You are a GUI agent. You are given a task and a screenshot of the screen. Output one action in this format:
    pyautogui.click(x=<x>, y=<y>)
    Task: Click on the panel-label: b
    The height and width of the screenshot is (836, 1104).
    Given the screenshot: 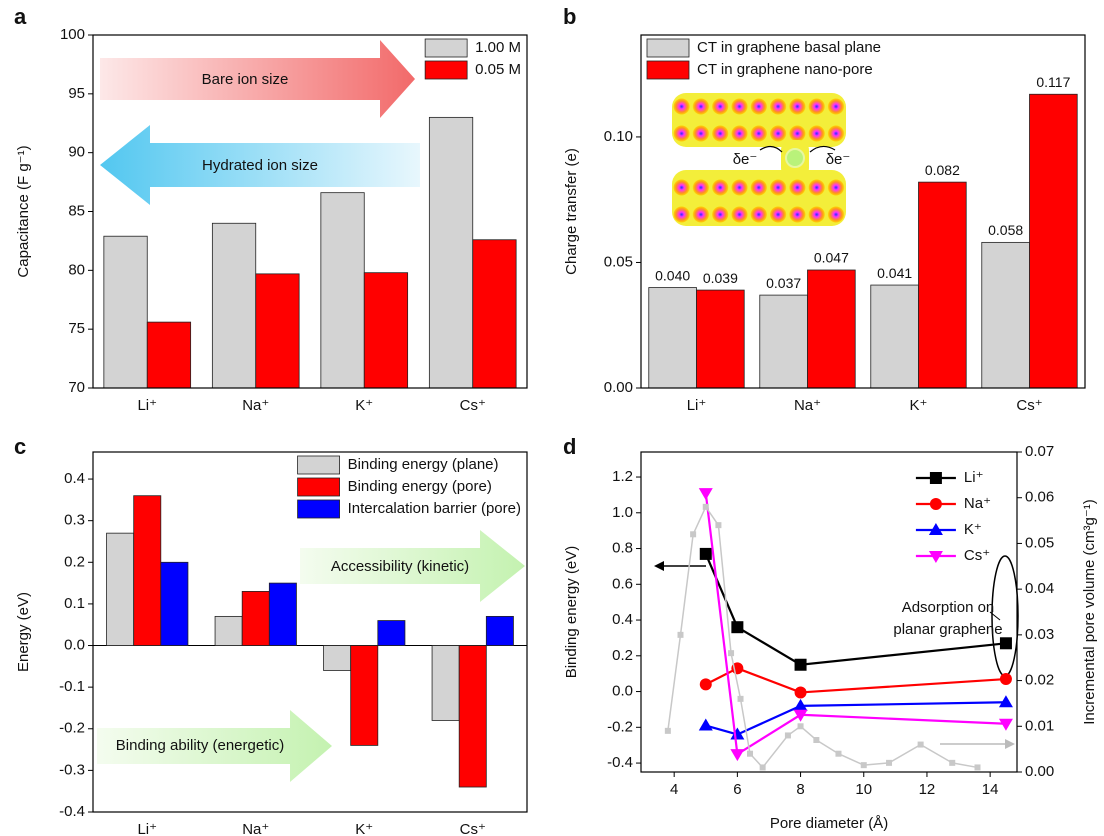 What is the action you would take?
    pyautogui.click(x=569, y=16)
    